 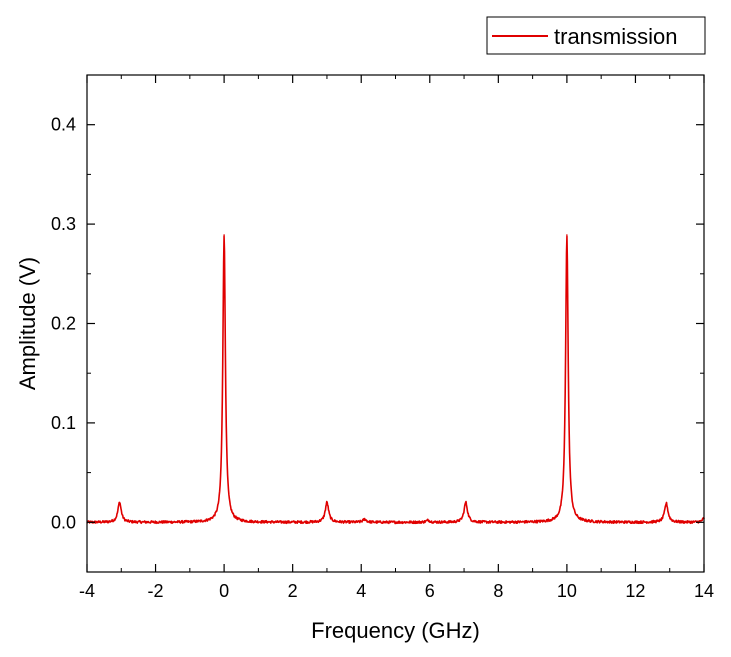 I want to click on y-tick-label: 0.0, so click(x=63, y=522).